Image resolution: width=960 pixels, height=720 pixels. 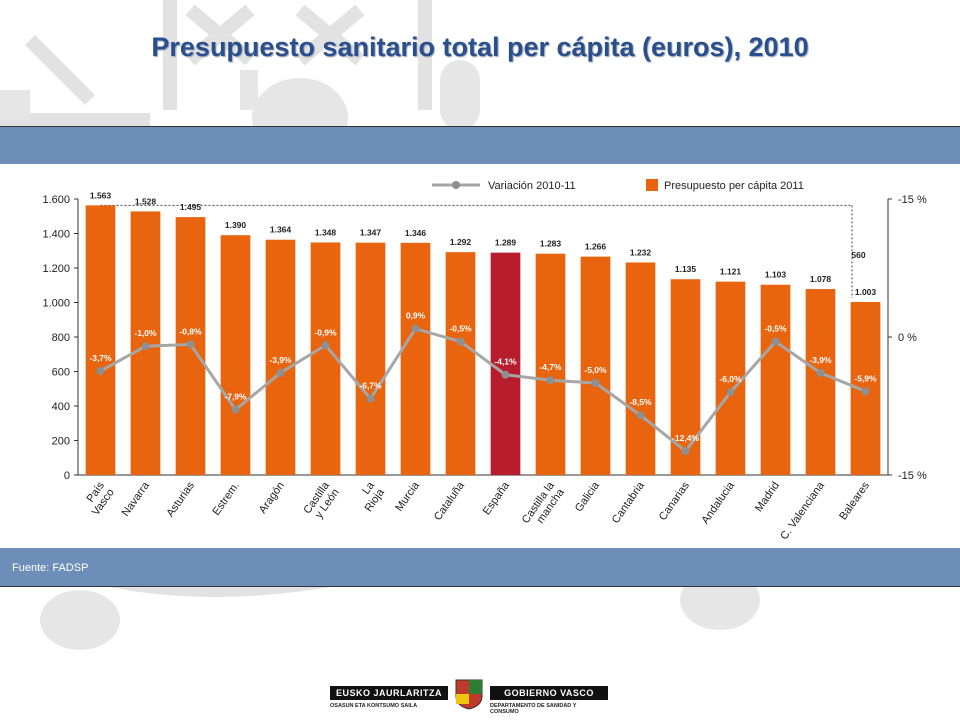 What do you see at coordinates (190, 331) in the screenshot?
I see `variation-label: -0,8%` at bounding box center [190, 331].